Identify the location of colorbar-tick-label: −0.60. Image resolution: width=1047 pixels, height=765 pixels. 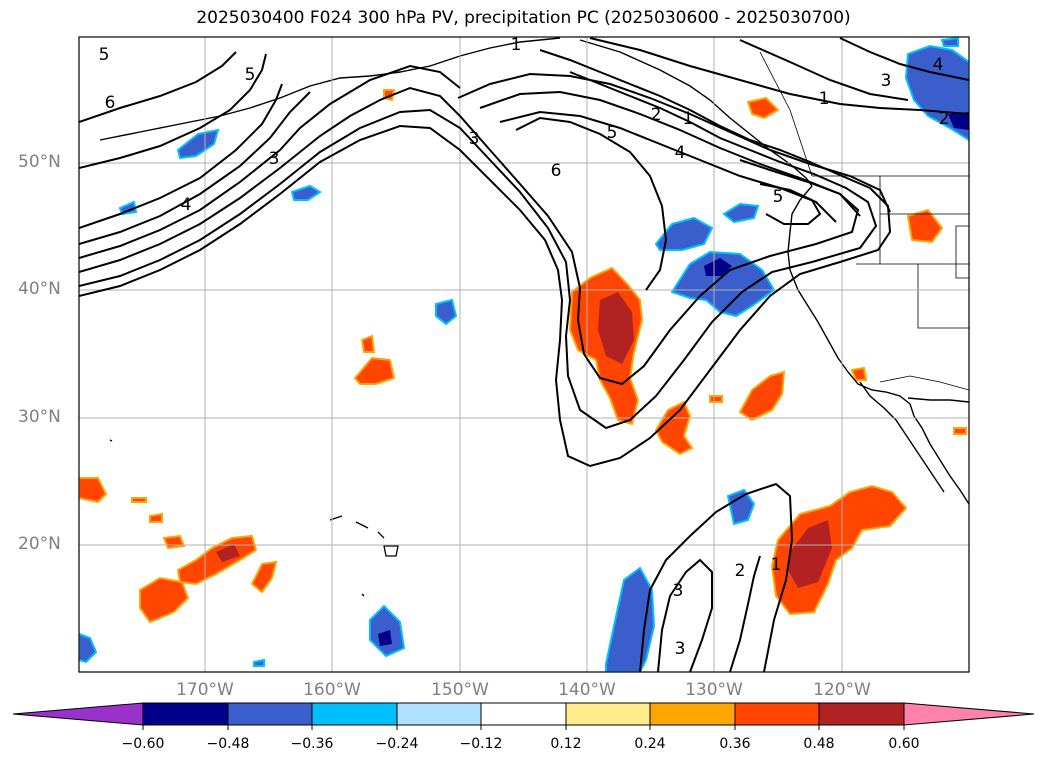
(143, 744).